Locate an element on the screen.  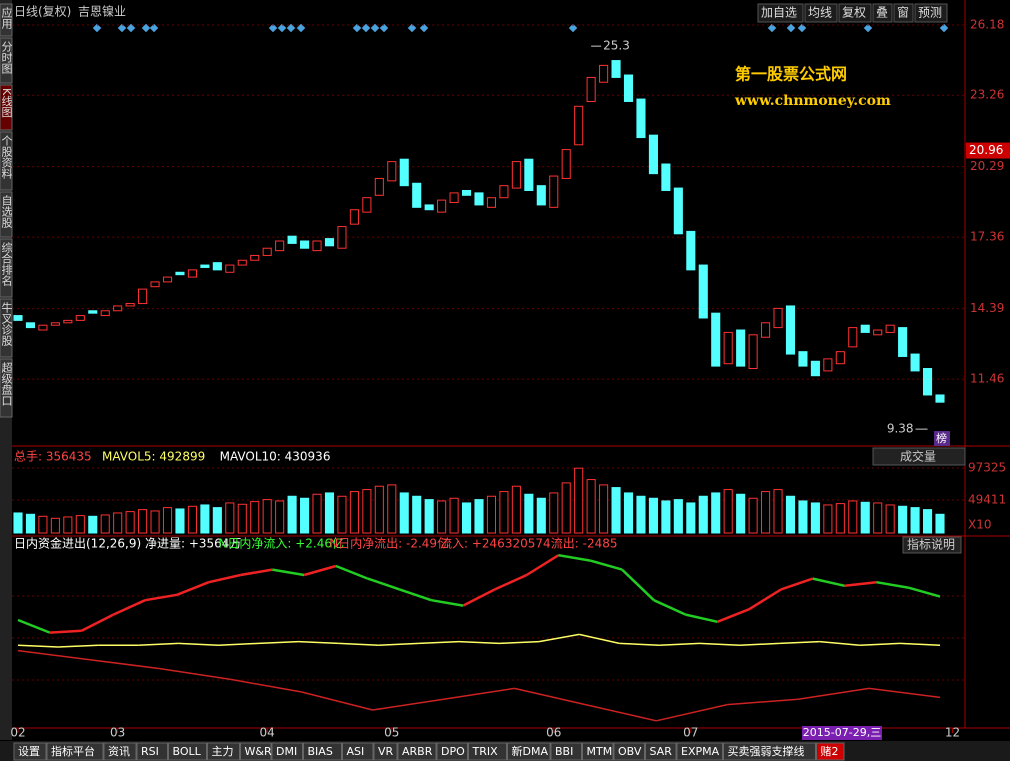
sidebar-tab-label: 应用 is located at coordinates (6, 18).